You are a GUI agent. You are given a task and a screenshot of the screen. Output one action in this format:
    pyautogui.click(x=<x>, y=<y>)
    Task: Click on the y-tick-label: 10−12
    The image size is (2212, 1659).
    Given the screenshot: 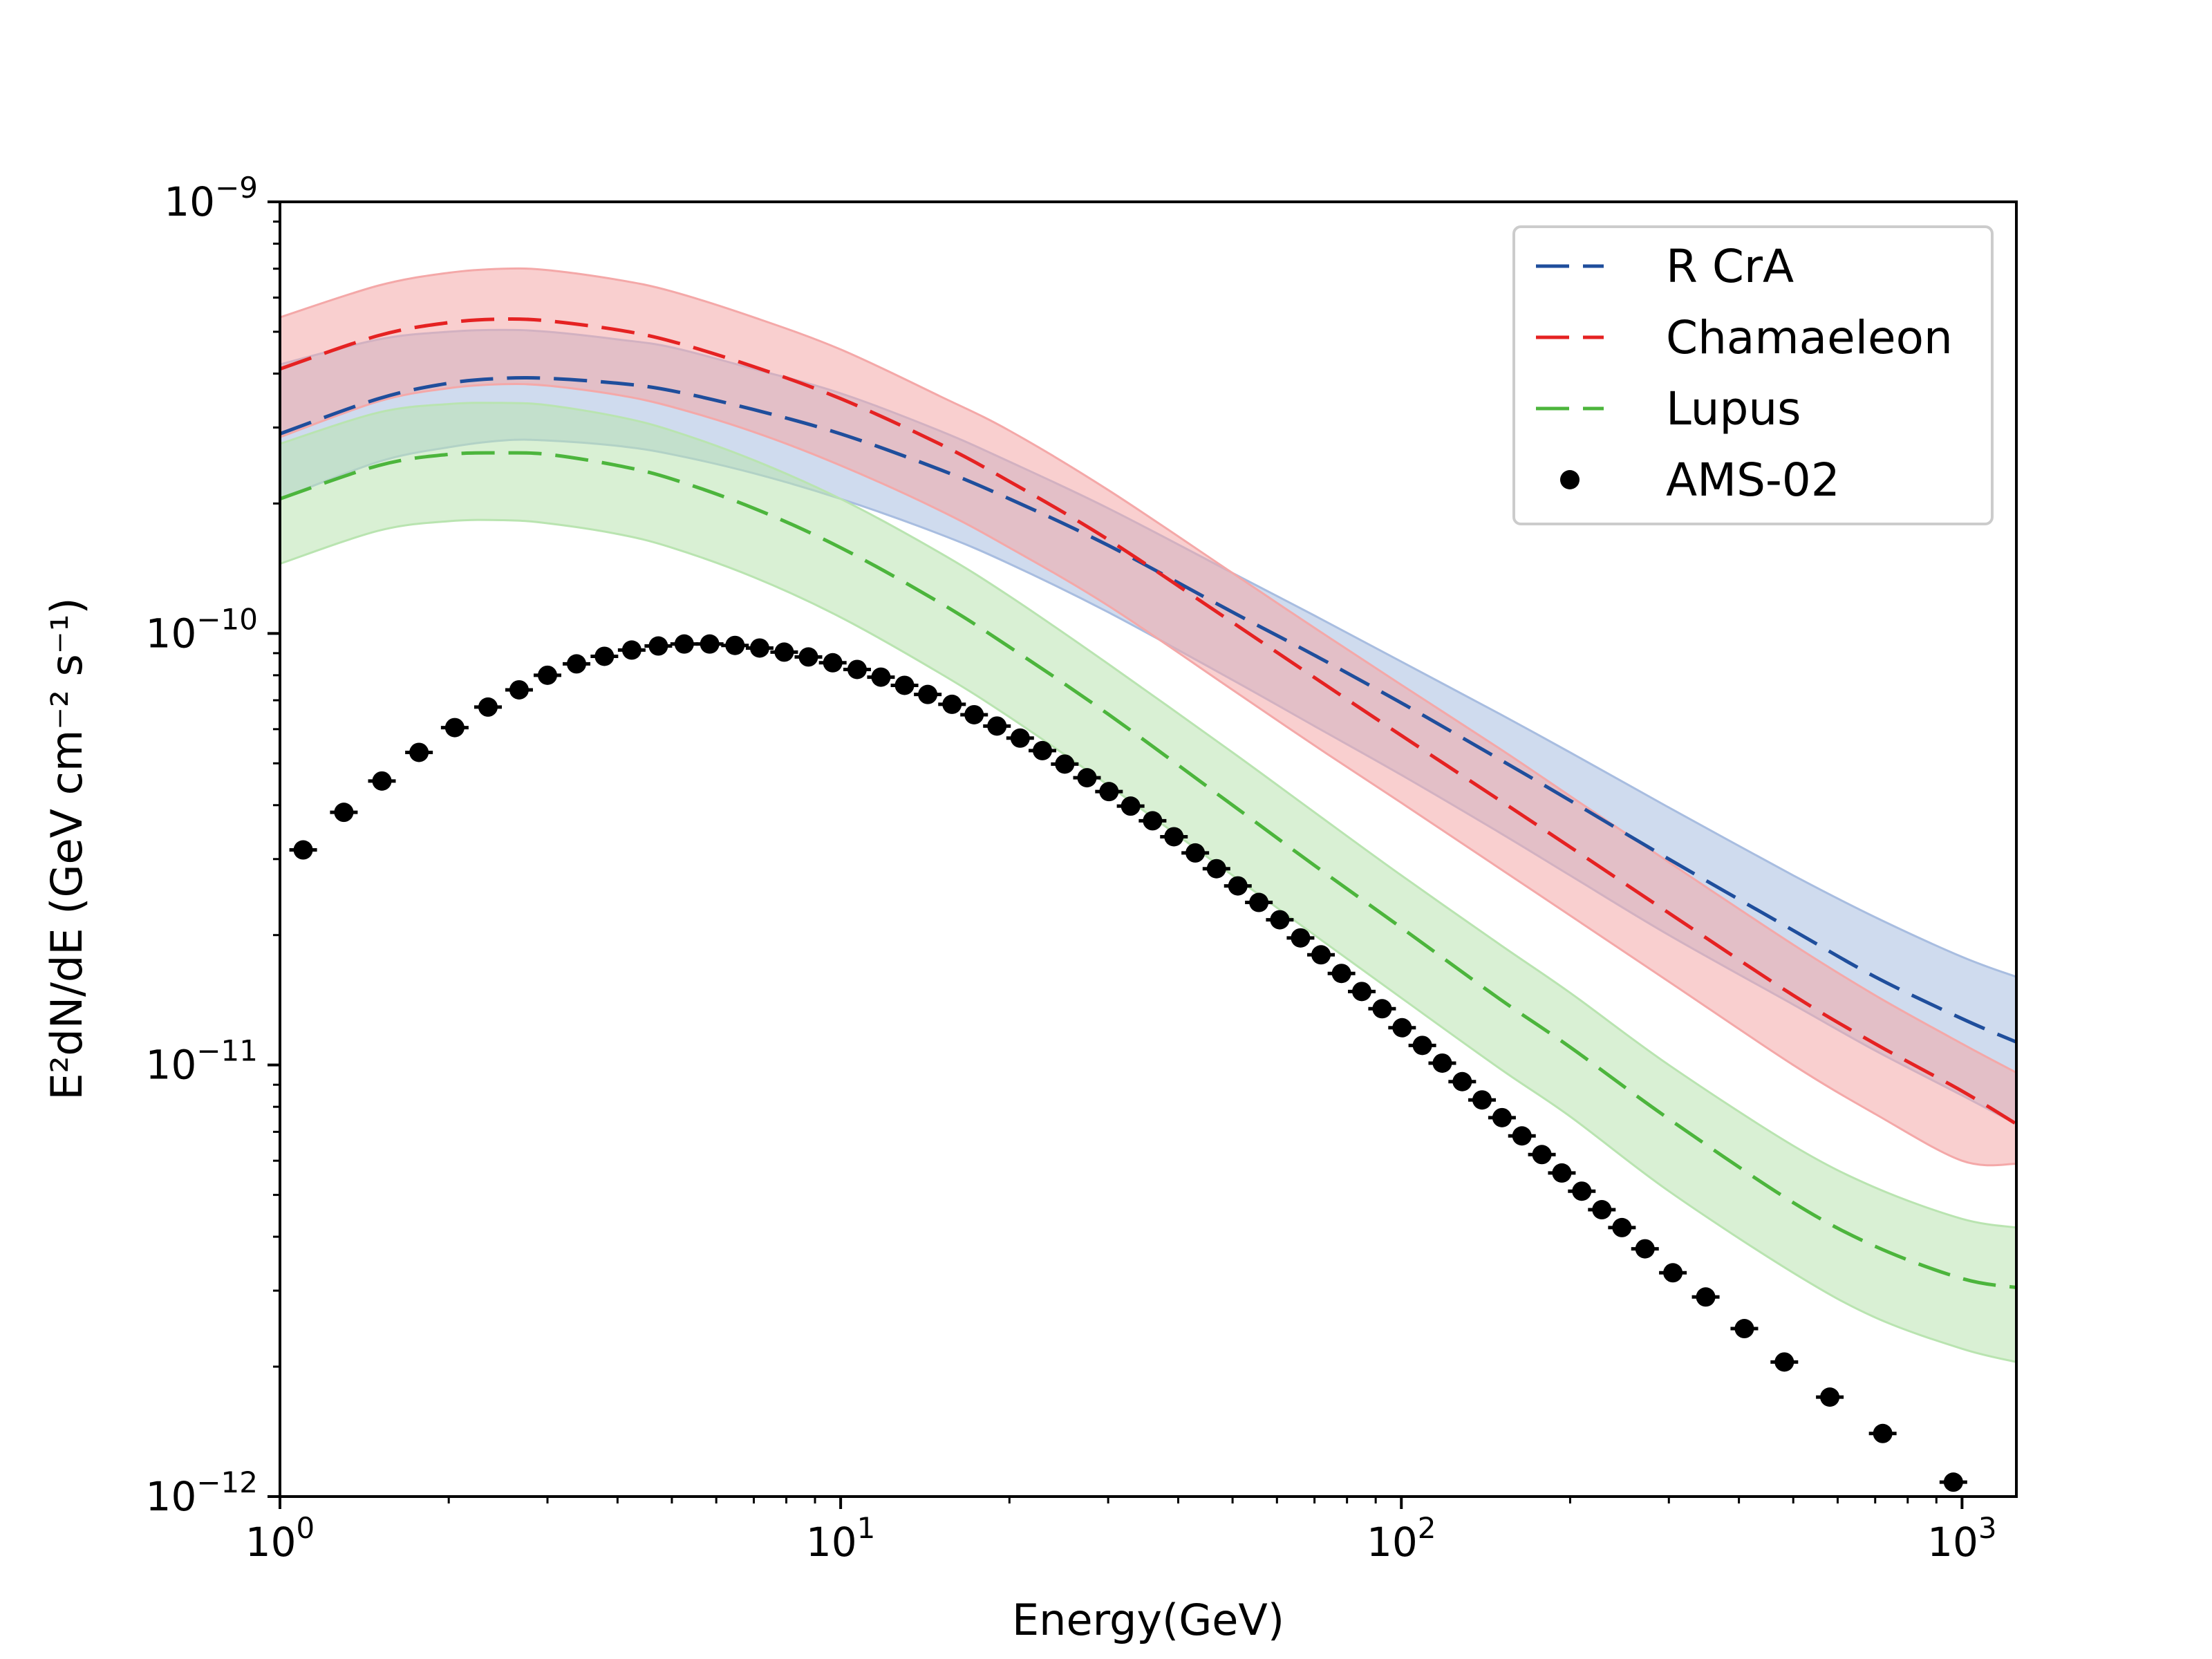 What is the action you would take?
    pyautogui.click(x=202, y=1493)
    